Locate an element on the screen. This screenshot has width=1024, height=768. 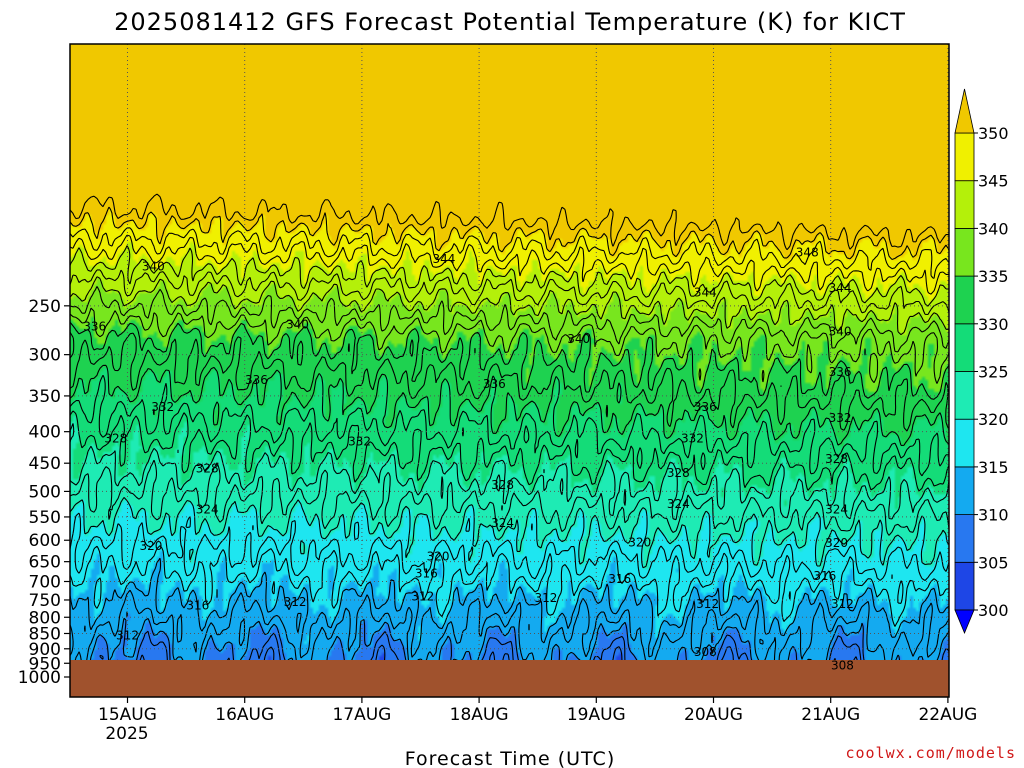
y-tick-label: 700 is located at coordinates (45, 583).